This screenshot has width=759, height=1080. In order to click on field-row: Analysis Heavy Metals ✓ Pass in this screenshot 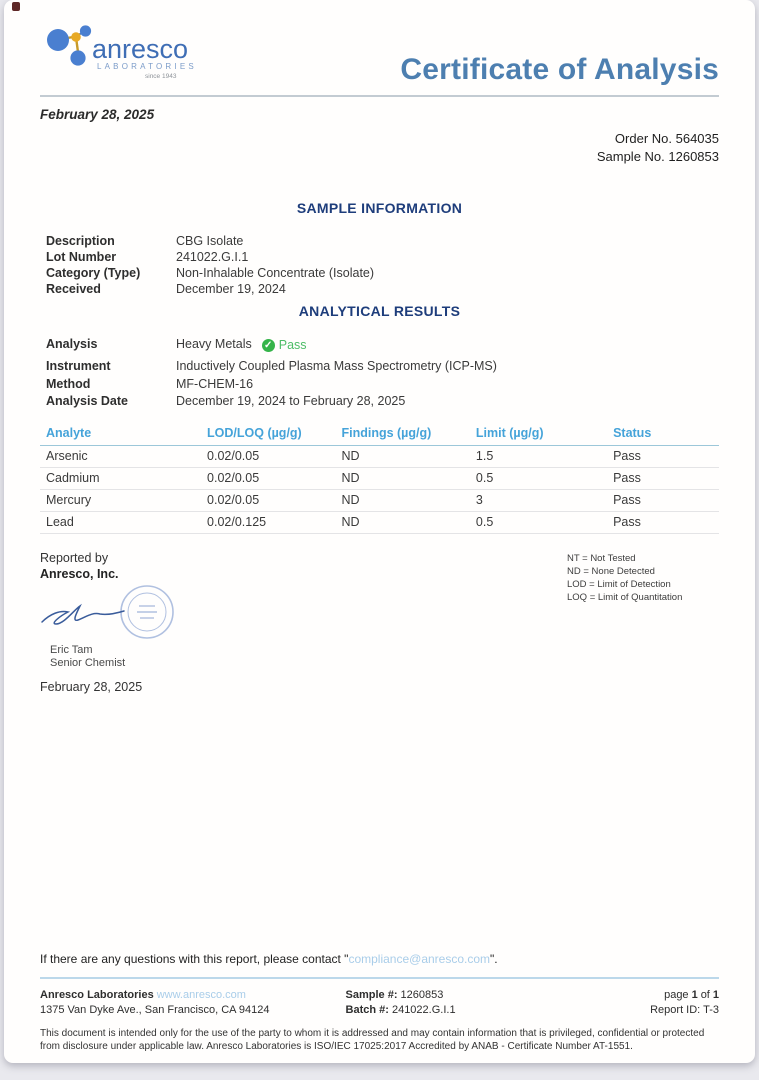, I will do `click(382, 345)`.